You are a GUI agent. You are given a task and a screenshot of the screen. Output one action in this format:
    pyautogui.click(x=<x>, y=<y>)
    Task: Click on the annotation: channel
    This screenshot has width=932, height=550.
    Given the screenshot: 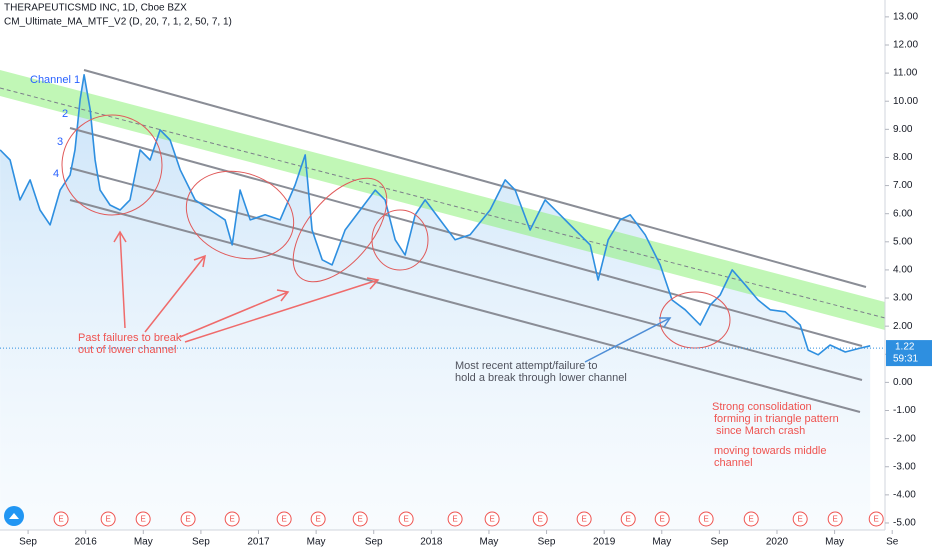 What is the action you would take?
    pyautogui.click(x=733, y=463)
    